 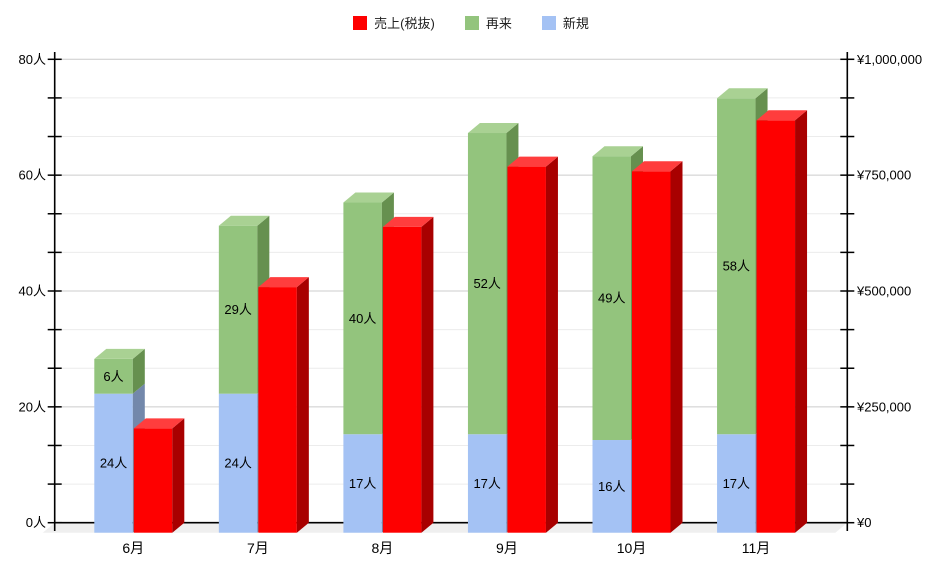 I want to click on right-axis-label: ¥1,000,000, so click(x=889, y=59).